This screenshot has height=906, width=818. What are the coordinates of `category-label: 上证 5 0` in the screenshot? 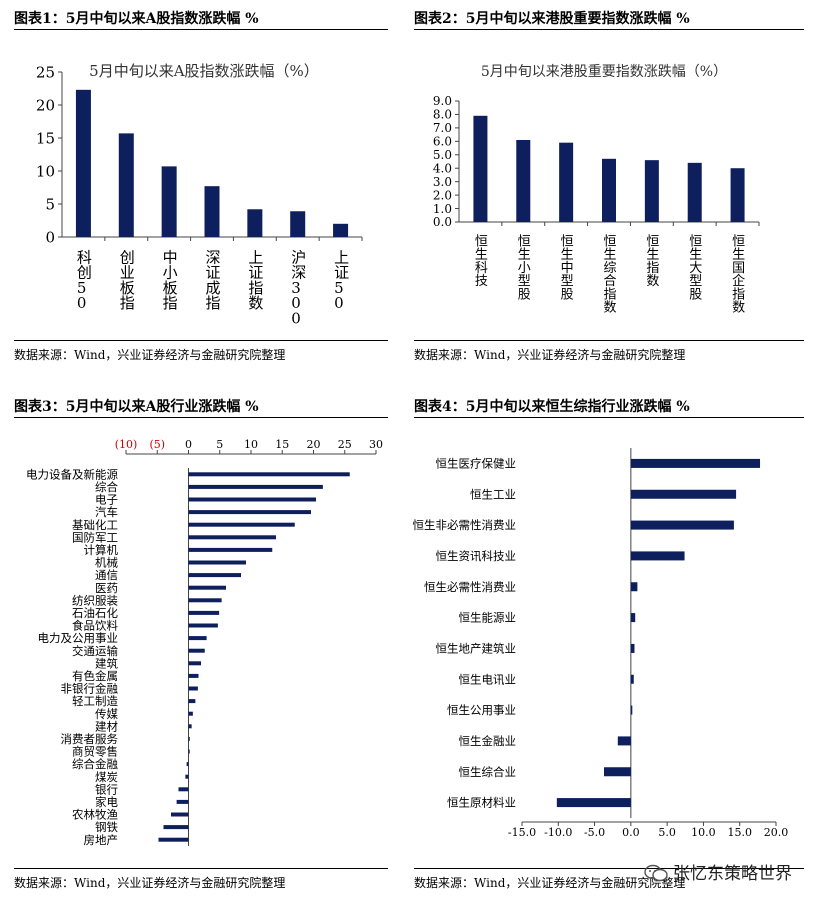 It's located at (341, 280).